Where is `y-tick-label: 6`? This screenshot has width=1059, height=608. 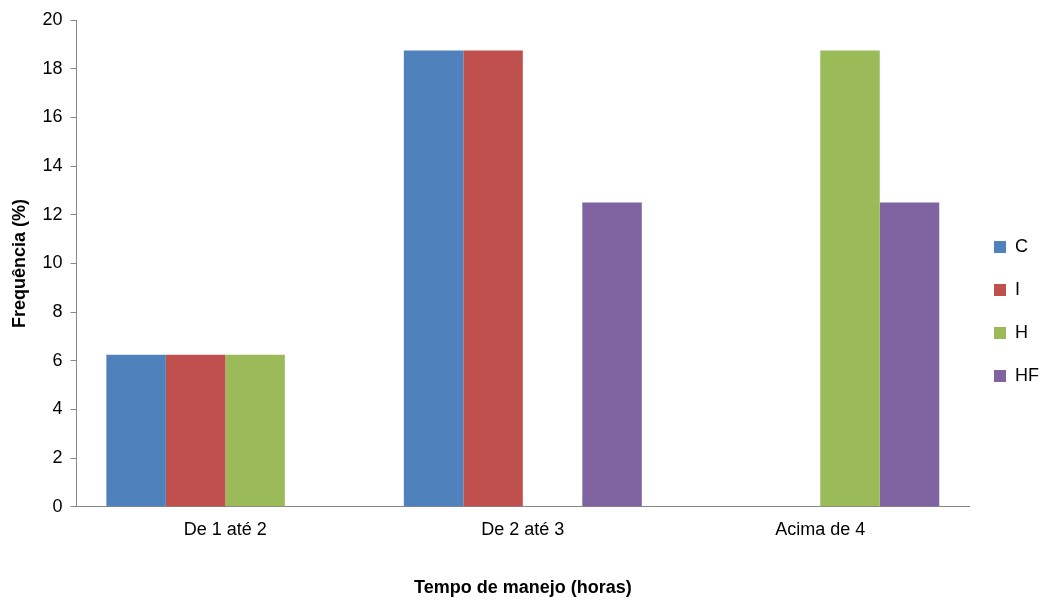
y-tick-label: 6 is located at coordinates (57, 359).